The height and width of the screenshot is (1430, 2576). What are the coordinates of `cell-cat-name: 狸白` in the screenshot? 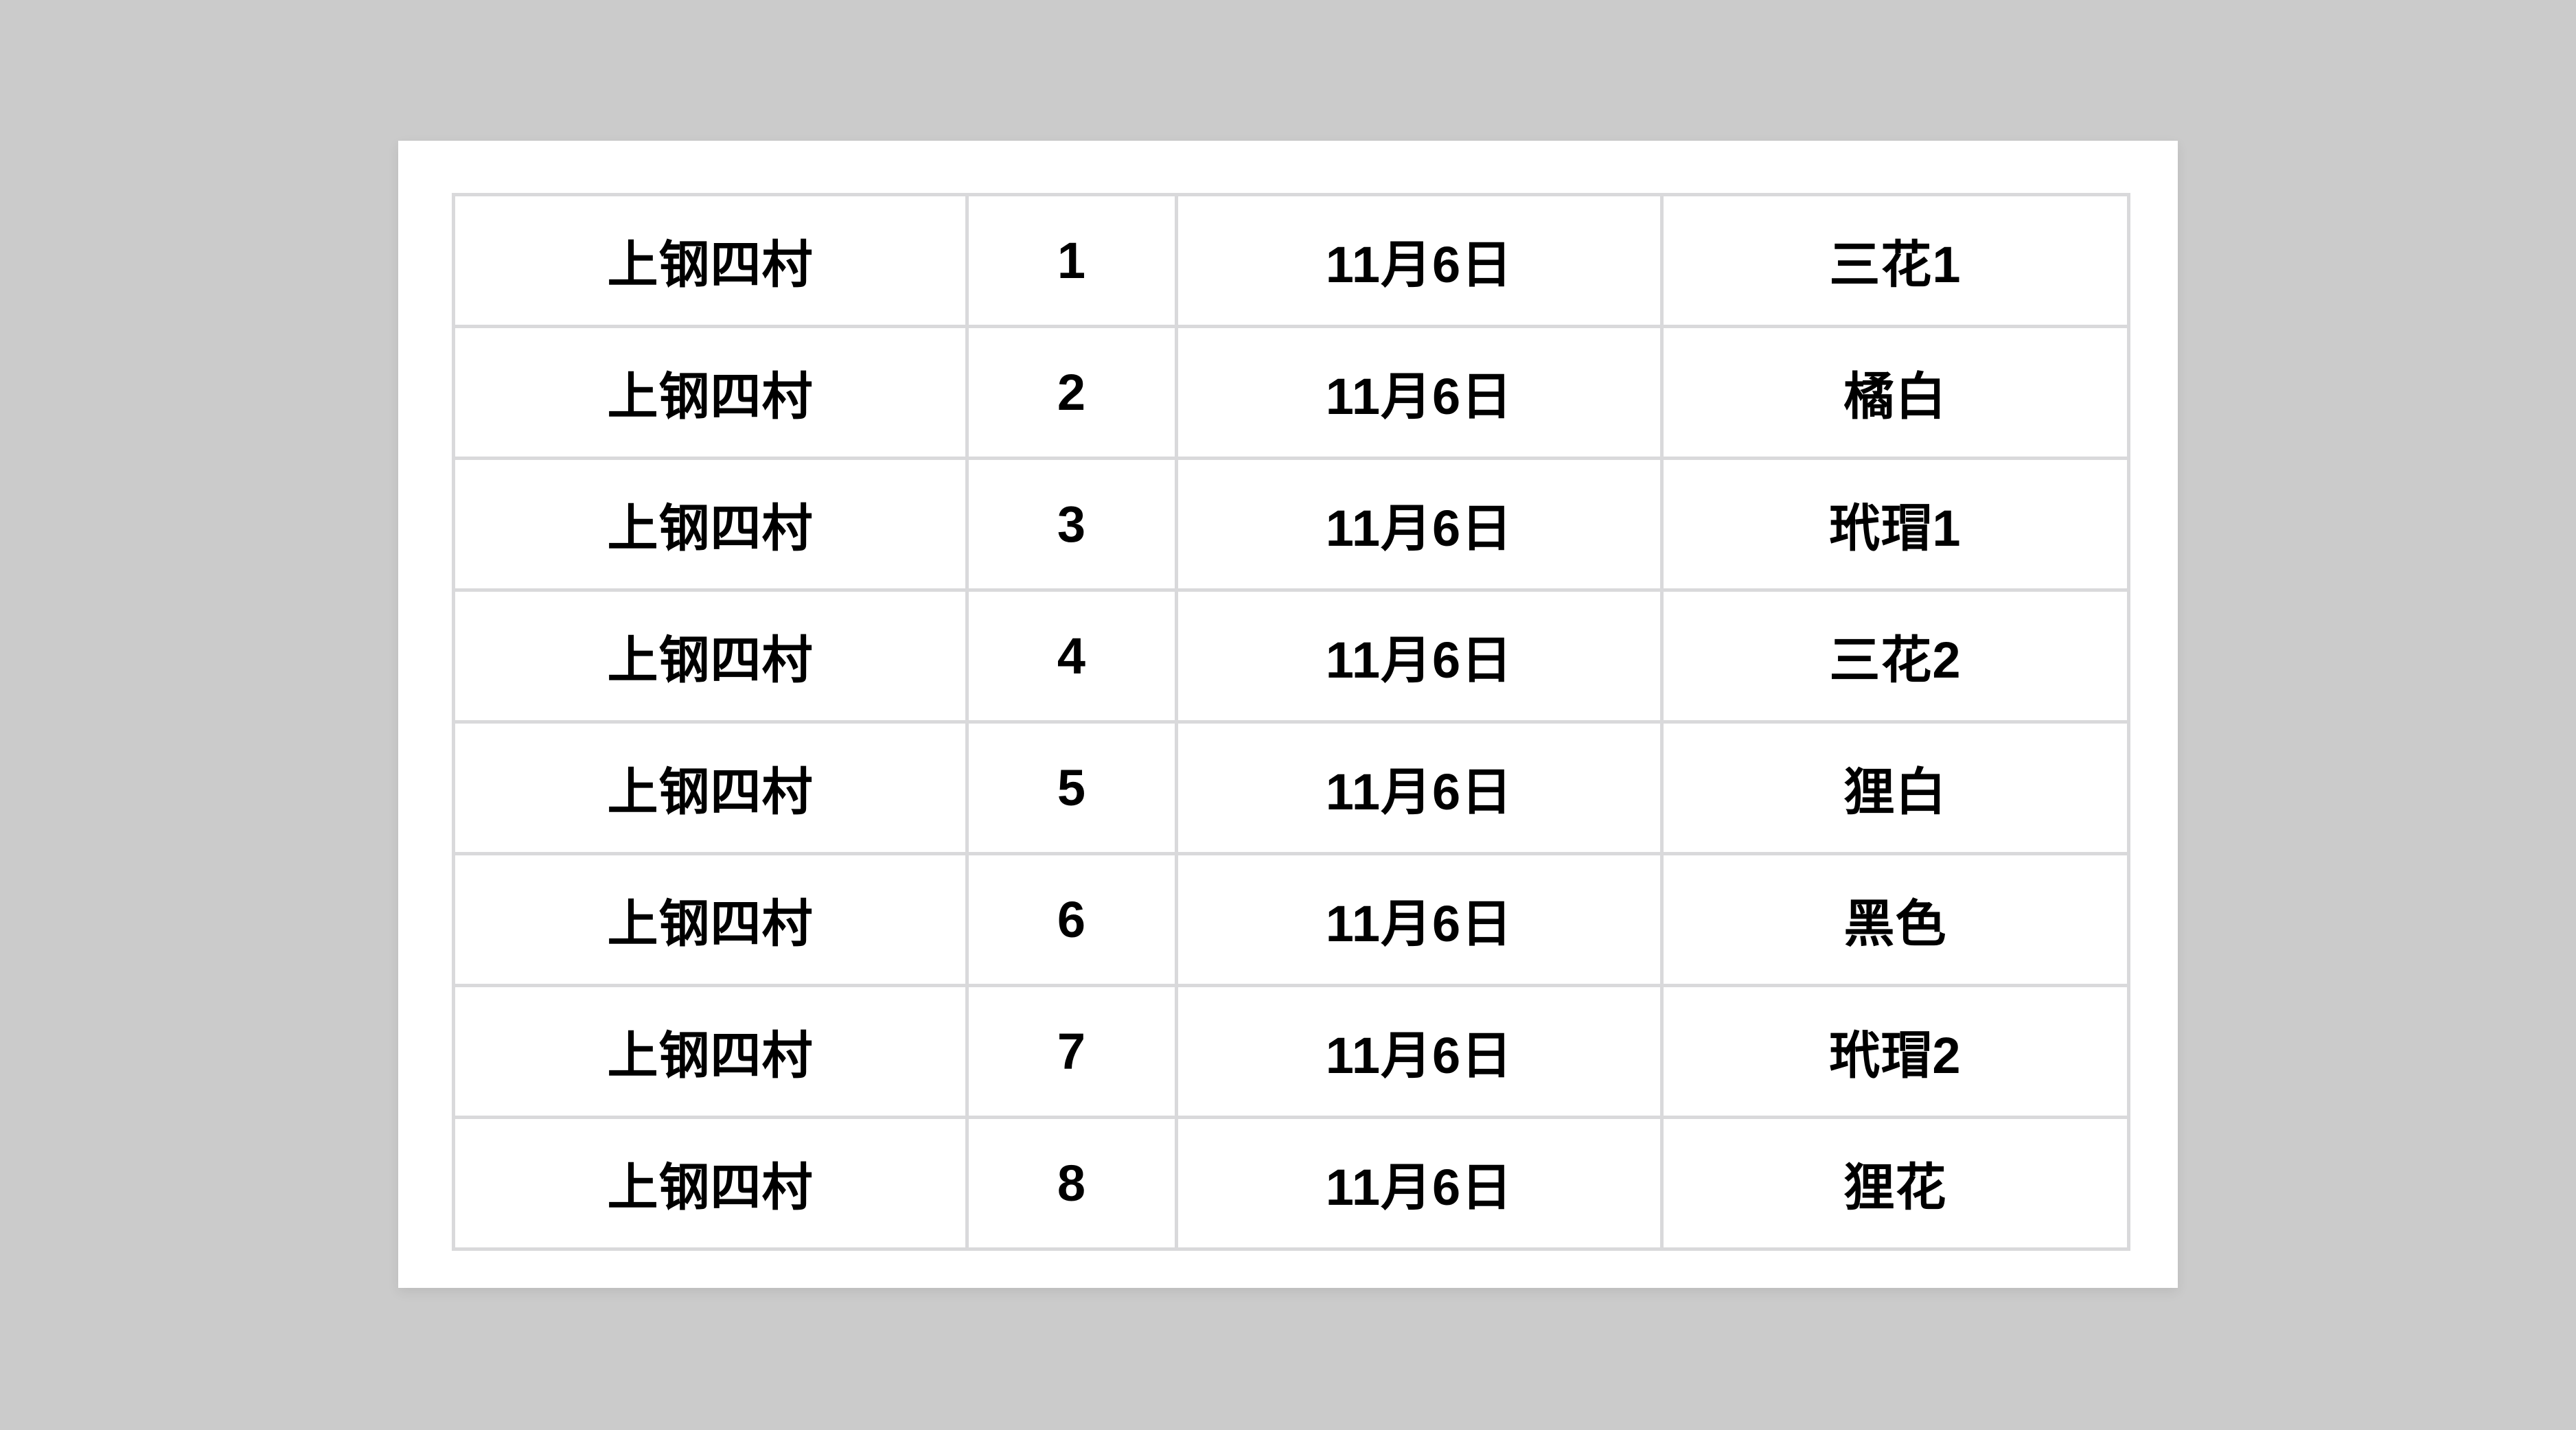 It's located at (1895, 787).